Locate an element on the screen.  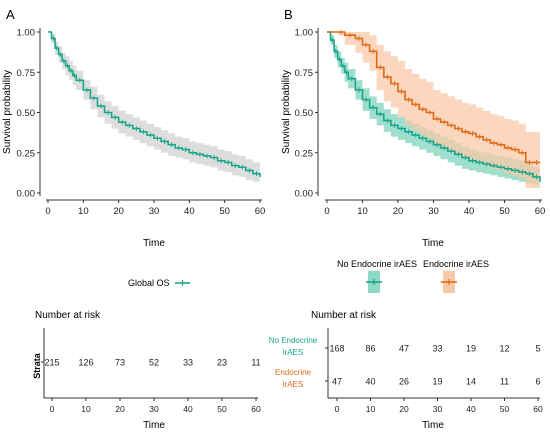
panel-a-y-label: Survival probability is located at coordinates (7, 112).